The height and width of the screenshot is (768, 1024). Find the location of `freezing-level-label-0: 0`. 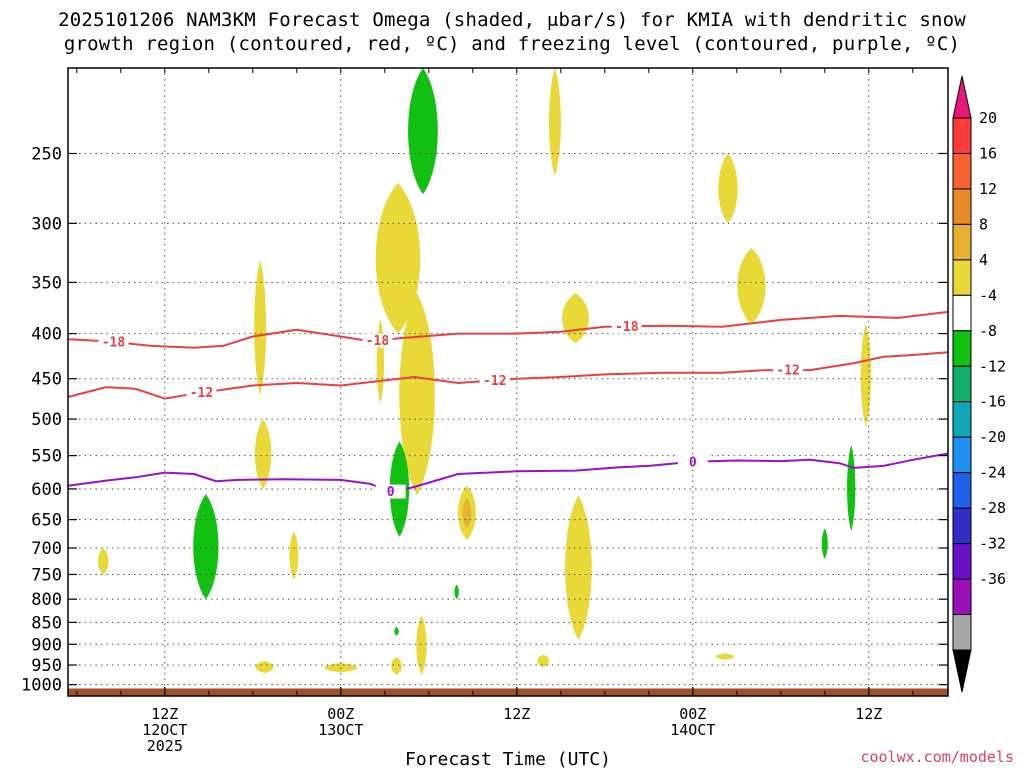

freezing-level-label-0: 0 is located at coordinates (391, 492).